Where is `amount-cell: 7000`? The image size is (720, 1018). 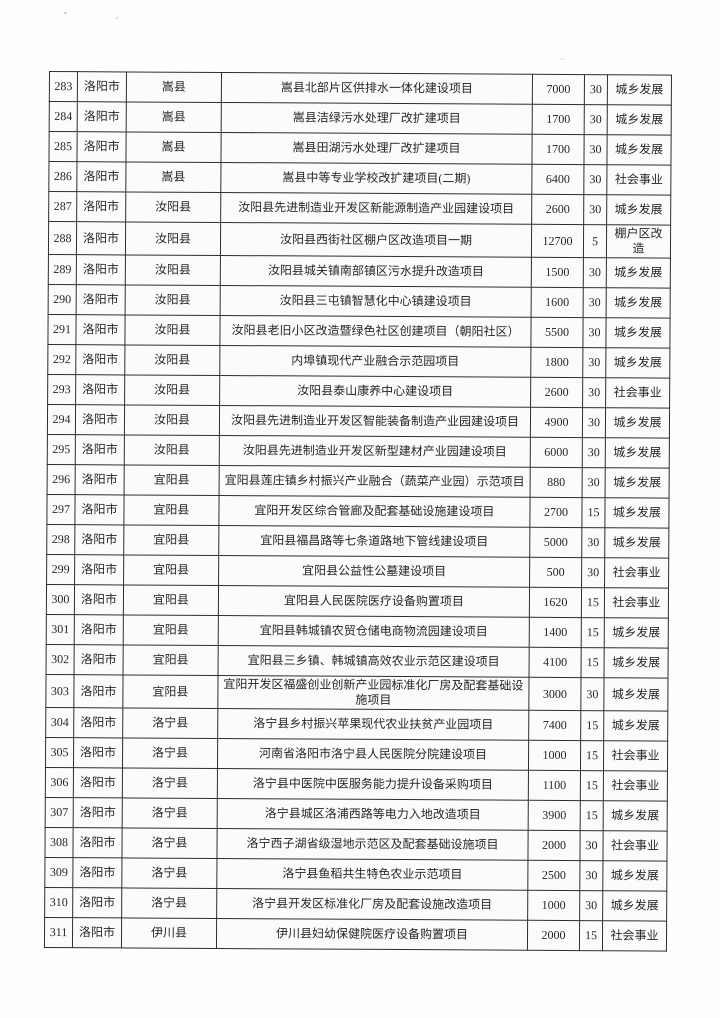
amount-cell: 7000 is located at coordinates (558, 89).